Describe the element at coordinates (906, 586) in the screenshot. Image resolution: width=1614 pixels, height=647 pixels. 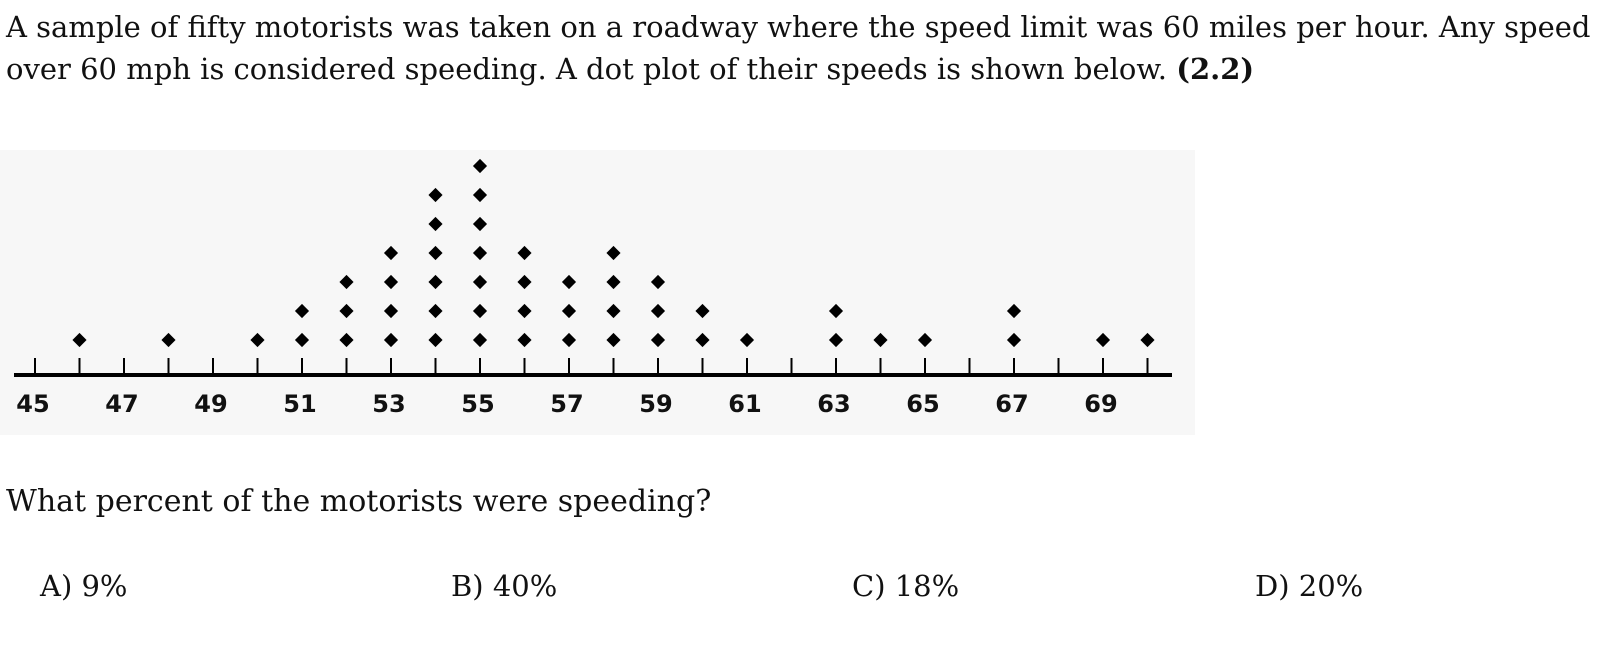
I see `choice-c: C) 18%` at that location.